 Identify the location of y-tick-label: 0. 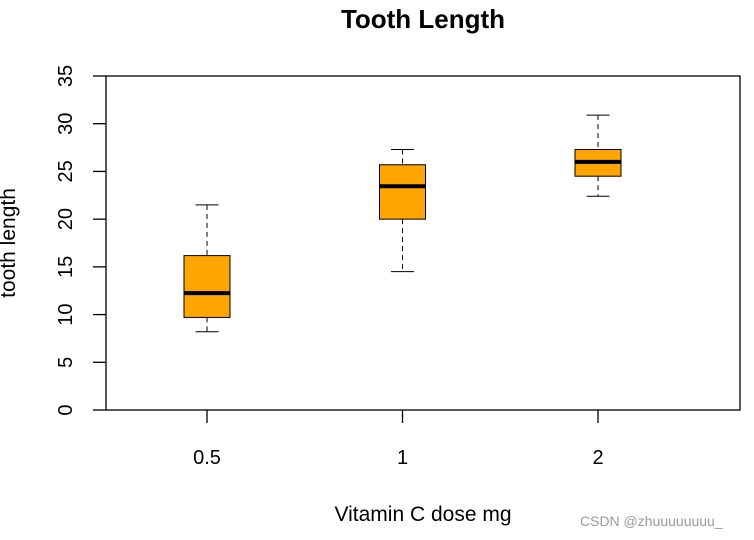
(66, 409).